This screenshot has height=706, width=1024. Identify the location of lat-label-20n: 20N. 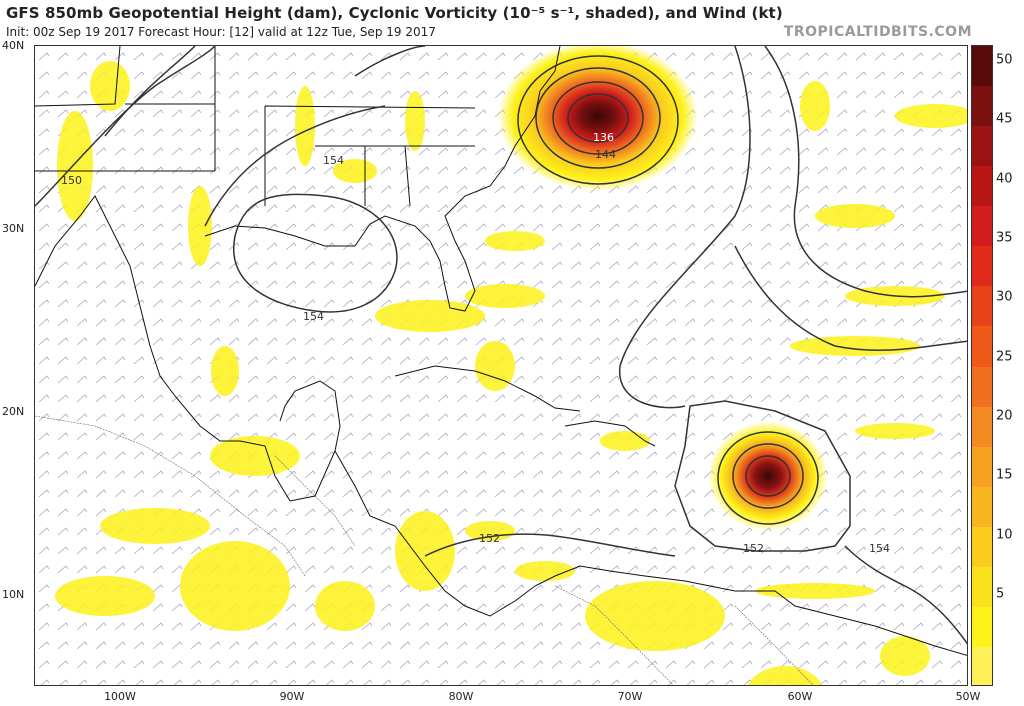
(13, 411).